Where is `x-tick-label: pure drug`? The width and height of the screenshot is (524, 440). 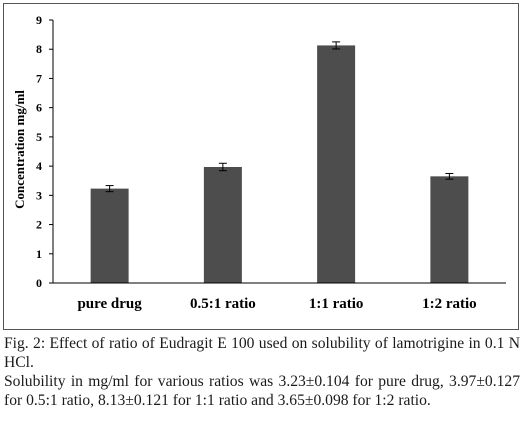 x-tick-label: pure drug is located at coordinates (109, 304).